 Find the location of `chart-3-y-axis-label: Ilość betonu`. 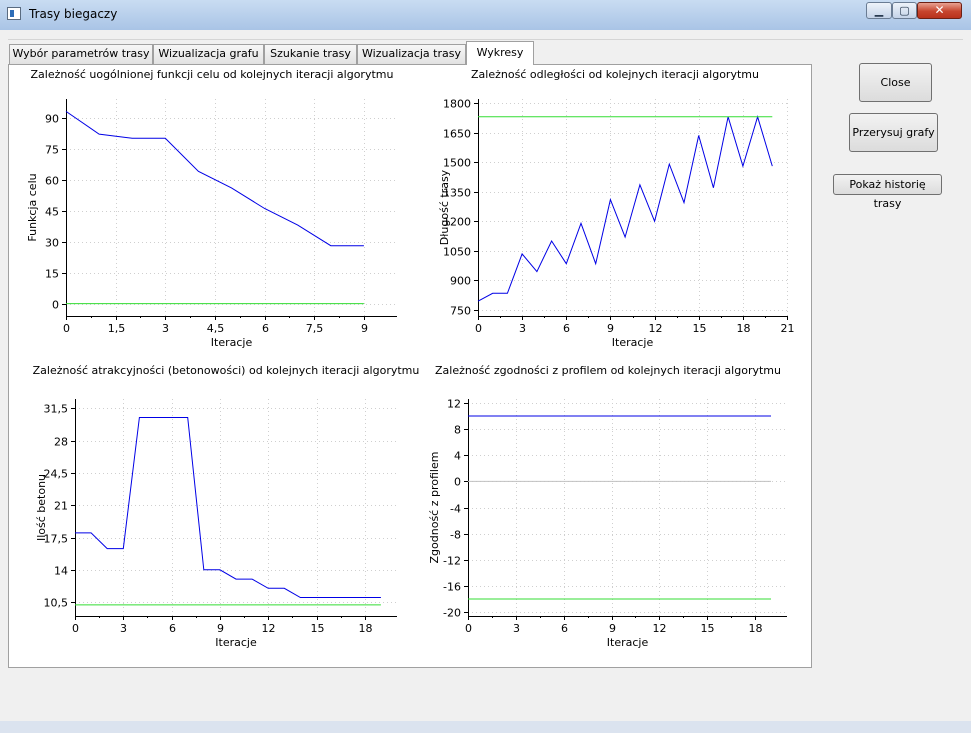

chart-3-y-axis-label: Ilość betonu is located at coordinates (41, 507).